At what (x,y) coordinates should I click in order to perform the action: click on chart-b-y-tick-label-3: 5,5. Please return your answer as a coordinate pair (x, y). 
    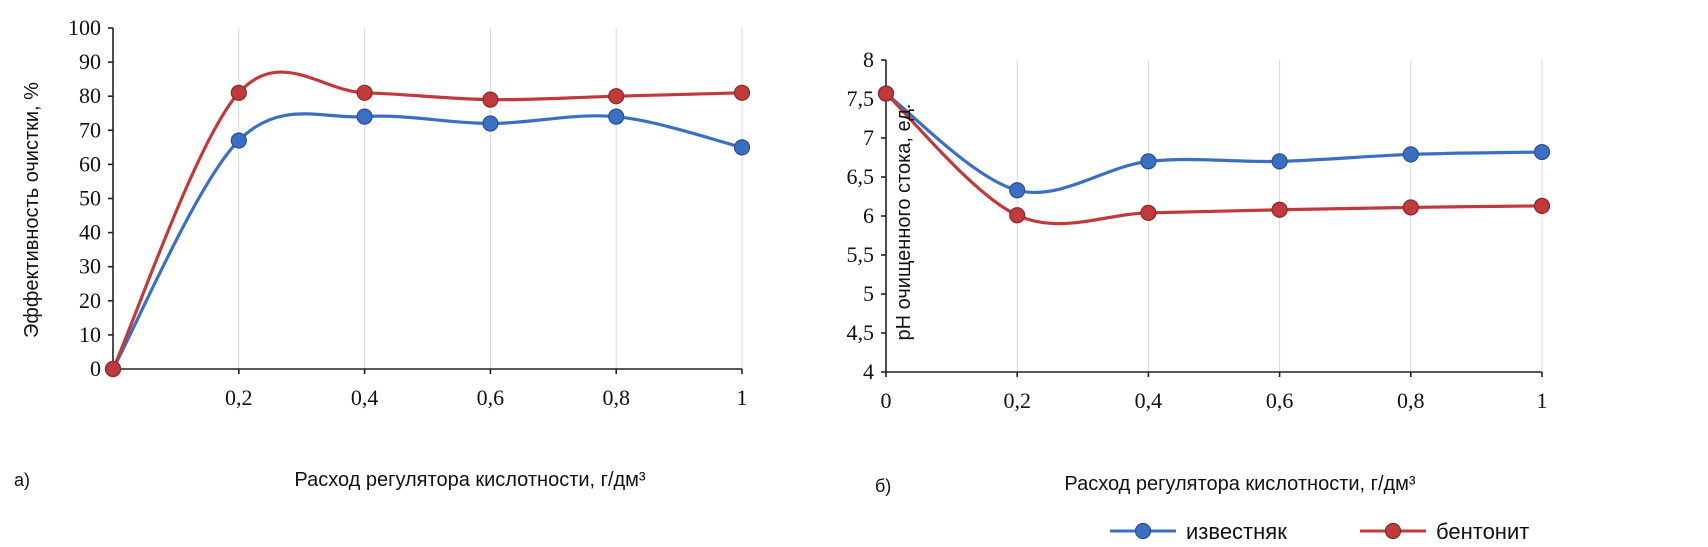
    Looking at the image, I should click on (861, 254).